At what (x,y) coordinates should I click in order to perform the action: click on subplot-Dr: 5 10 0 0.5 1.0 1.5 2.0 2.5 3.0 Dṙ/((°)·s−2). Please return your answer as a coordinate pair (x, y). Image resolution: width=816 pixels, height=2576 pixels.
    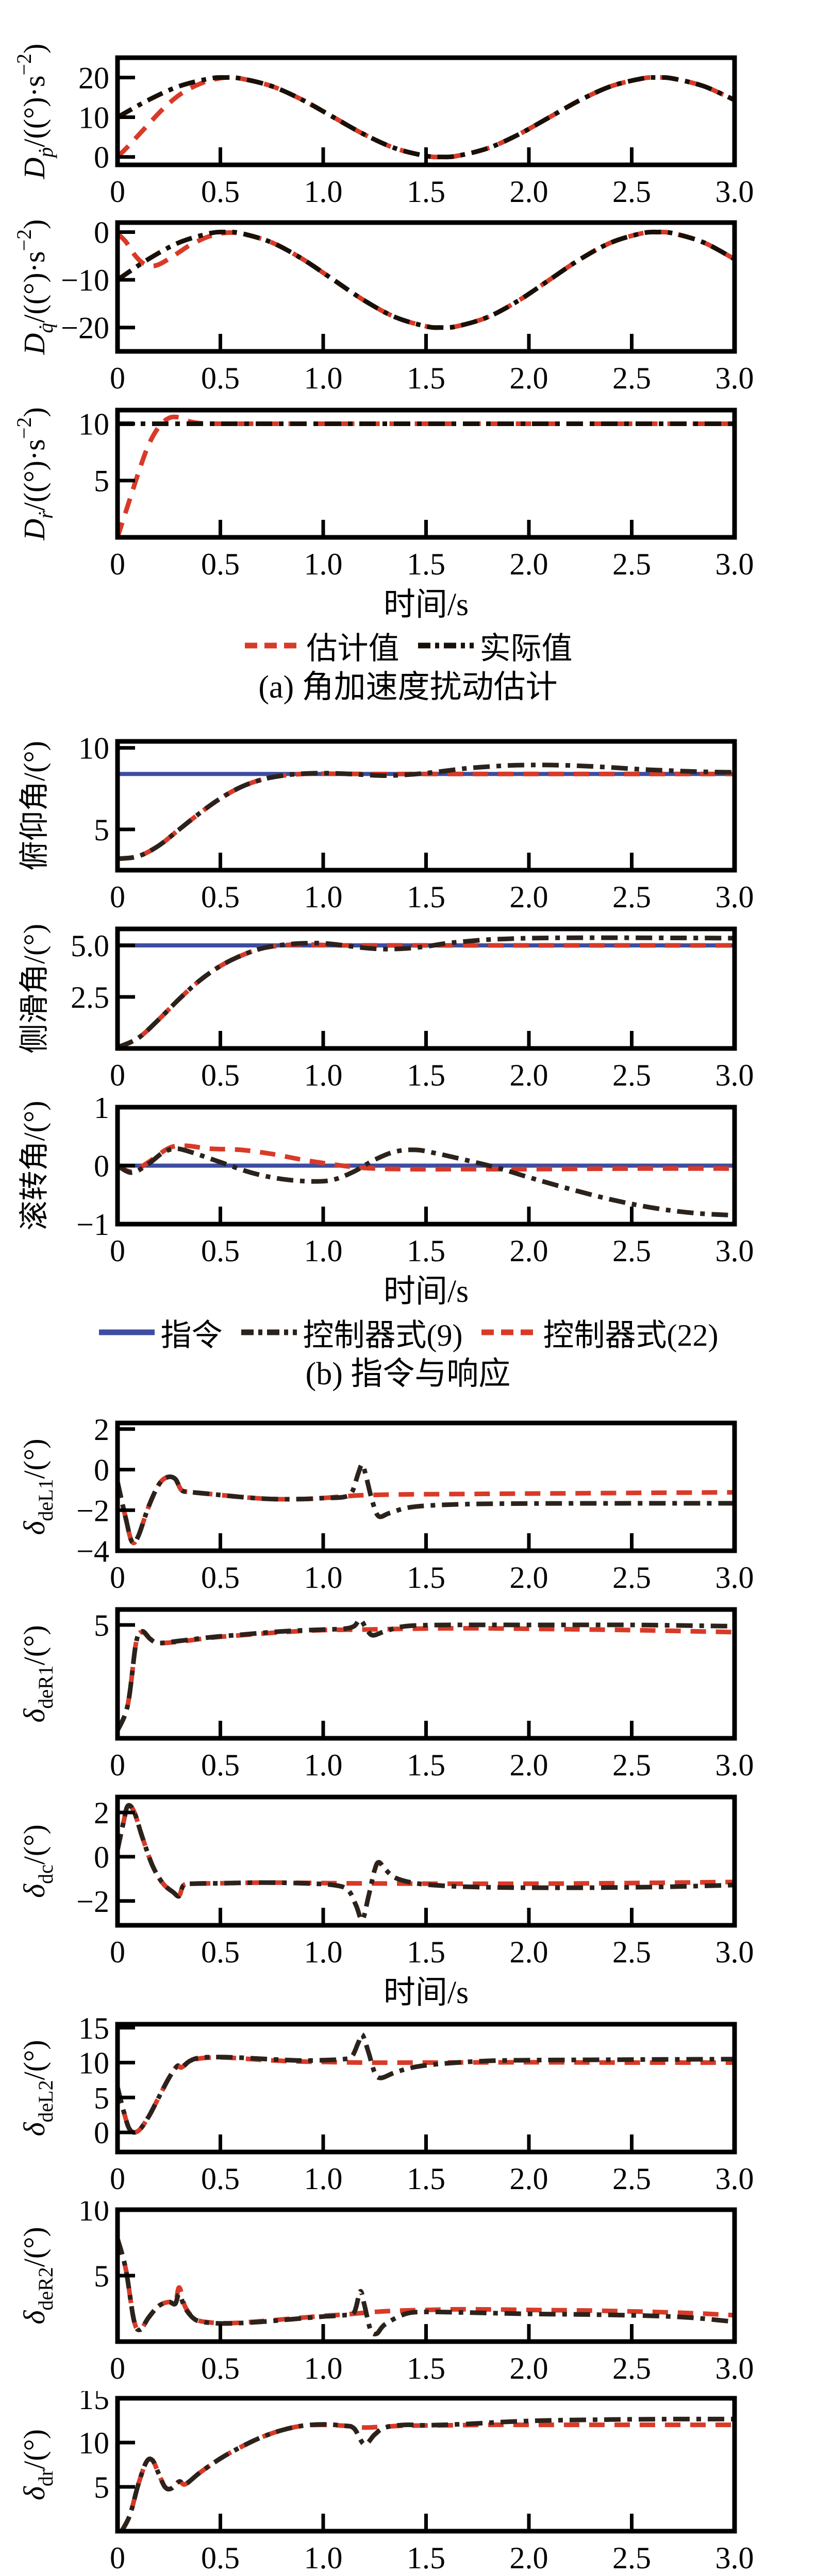
    Looking at the image, I should click on (383, 494).